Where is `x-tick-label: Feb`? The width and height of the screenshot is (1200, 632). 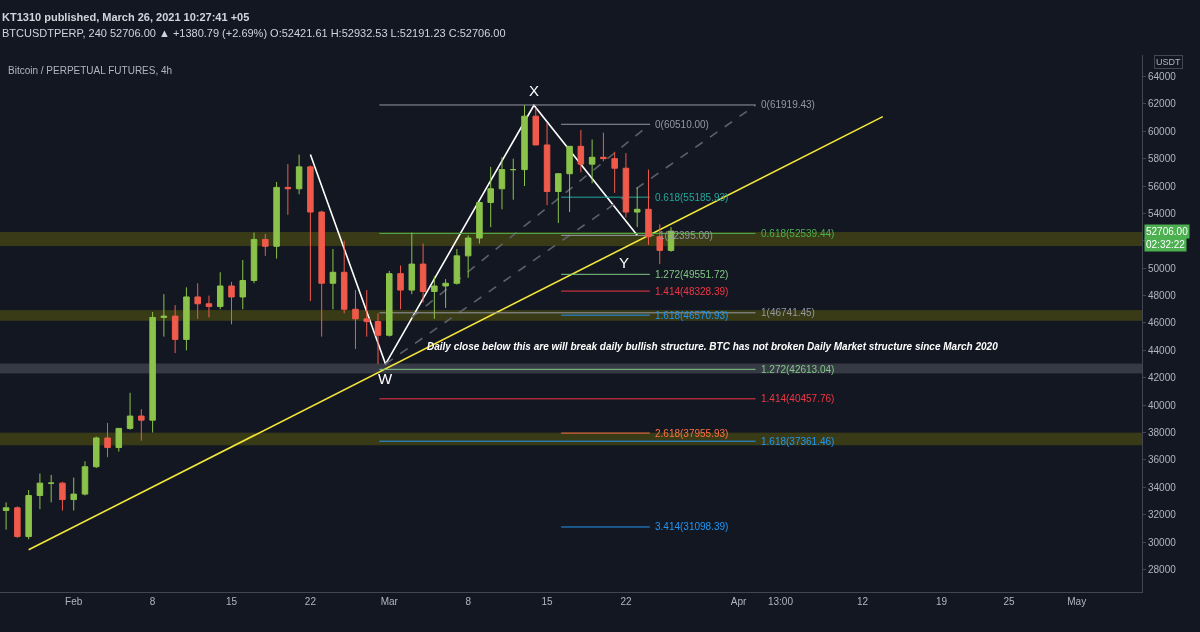 x-tick-label: Feb is located at coordinates (74, 601).